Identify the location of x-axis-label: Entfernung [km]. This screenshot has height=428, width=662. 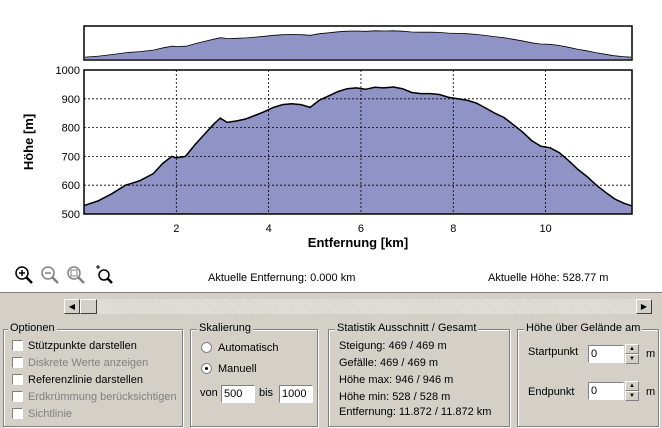
(358, 242).